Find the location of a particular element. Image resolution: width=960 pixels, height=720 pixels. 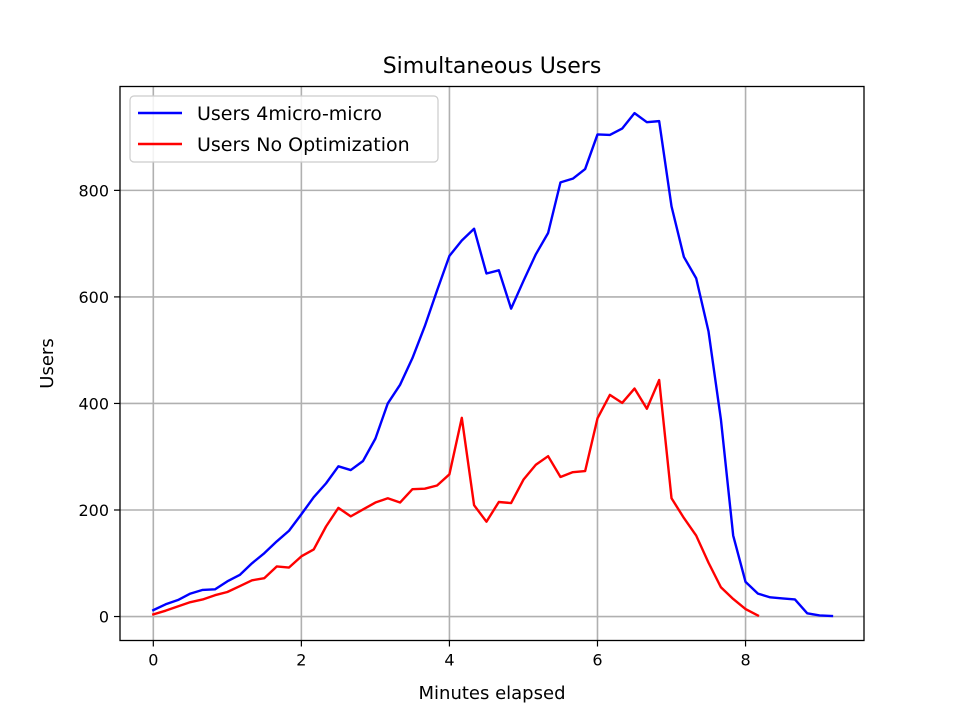

x-tick-label: 8 is located at coordinates (745, 660).